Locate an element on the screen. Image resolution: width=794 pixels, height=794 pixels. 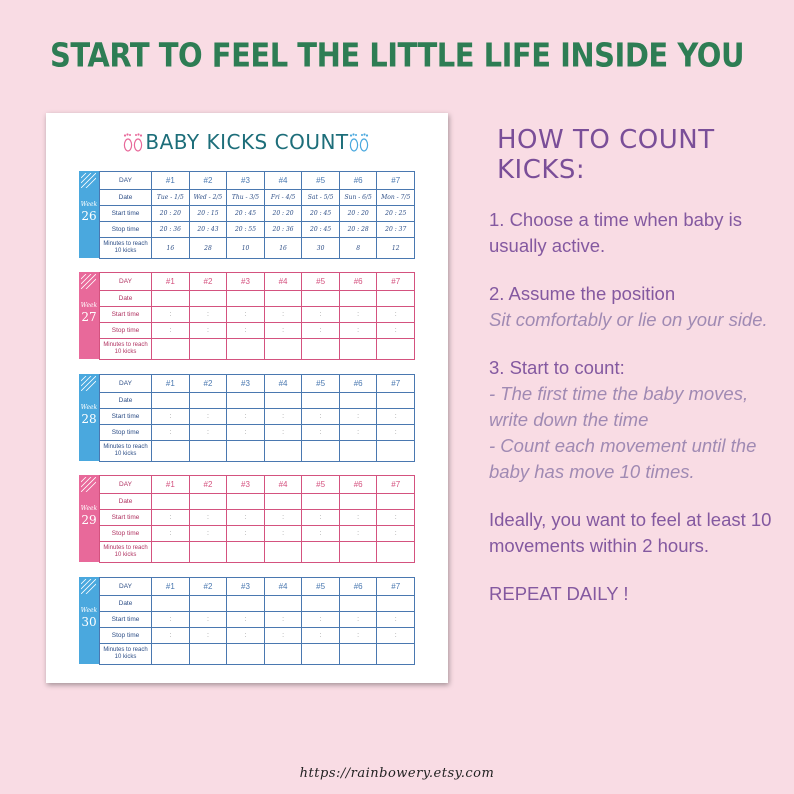
entry-cell: 20 : 28 is located at coordinates (358, 229).